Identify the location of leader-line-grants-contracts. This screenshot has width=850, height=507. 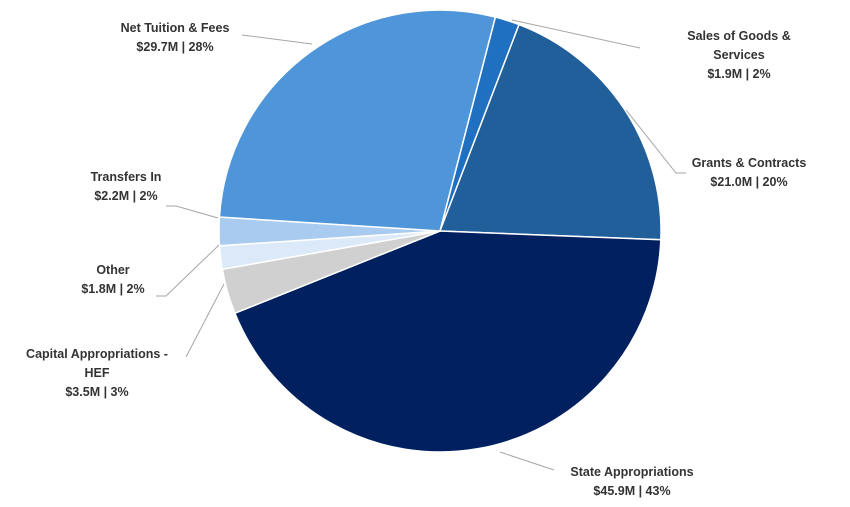
(655, 141).